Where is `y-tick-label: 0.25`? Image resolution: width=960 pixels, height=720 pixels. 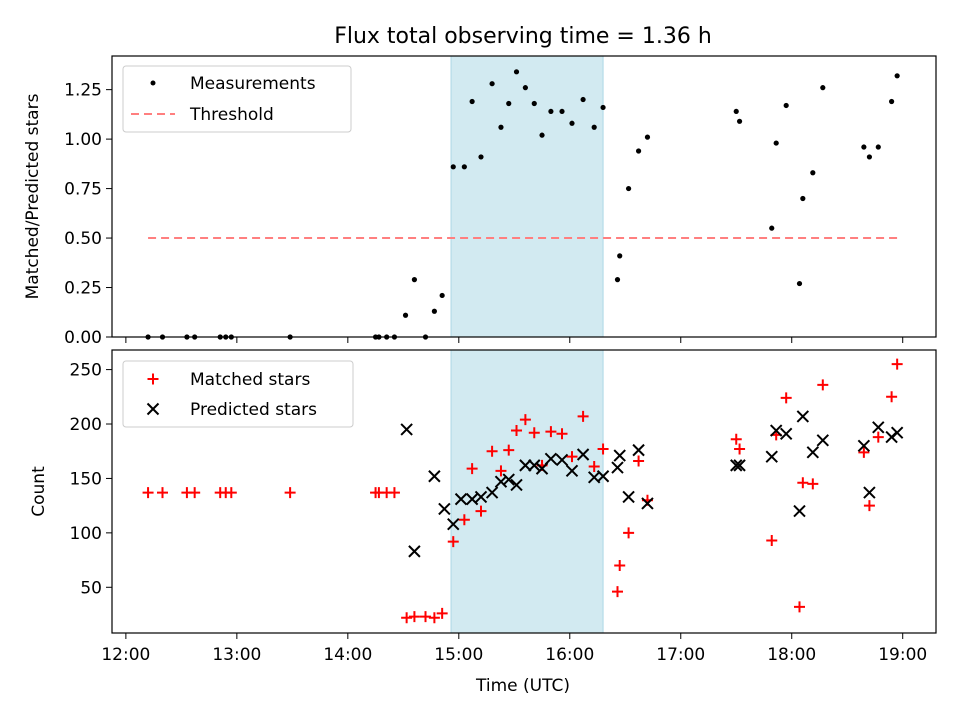 y-tick-label: 0.25 is located at coordinates (83, 289).